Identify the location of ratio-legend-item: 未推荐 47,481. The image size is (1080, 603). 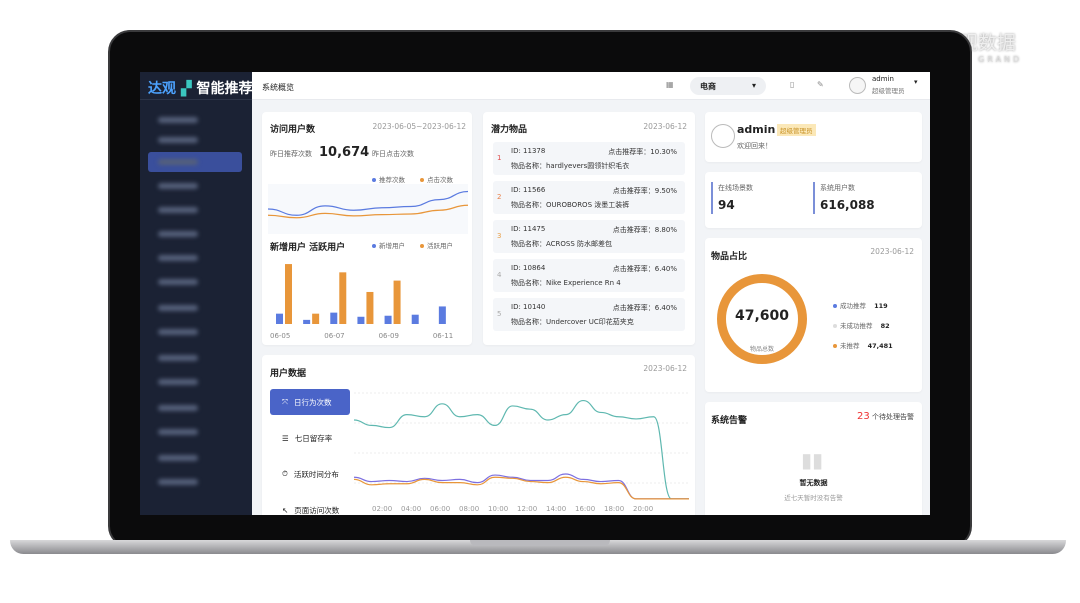
(863, 345).